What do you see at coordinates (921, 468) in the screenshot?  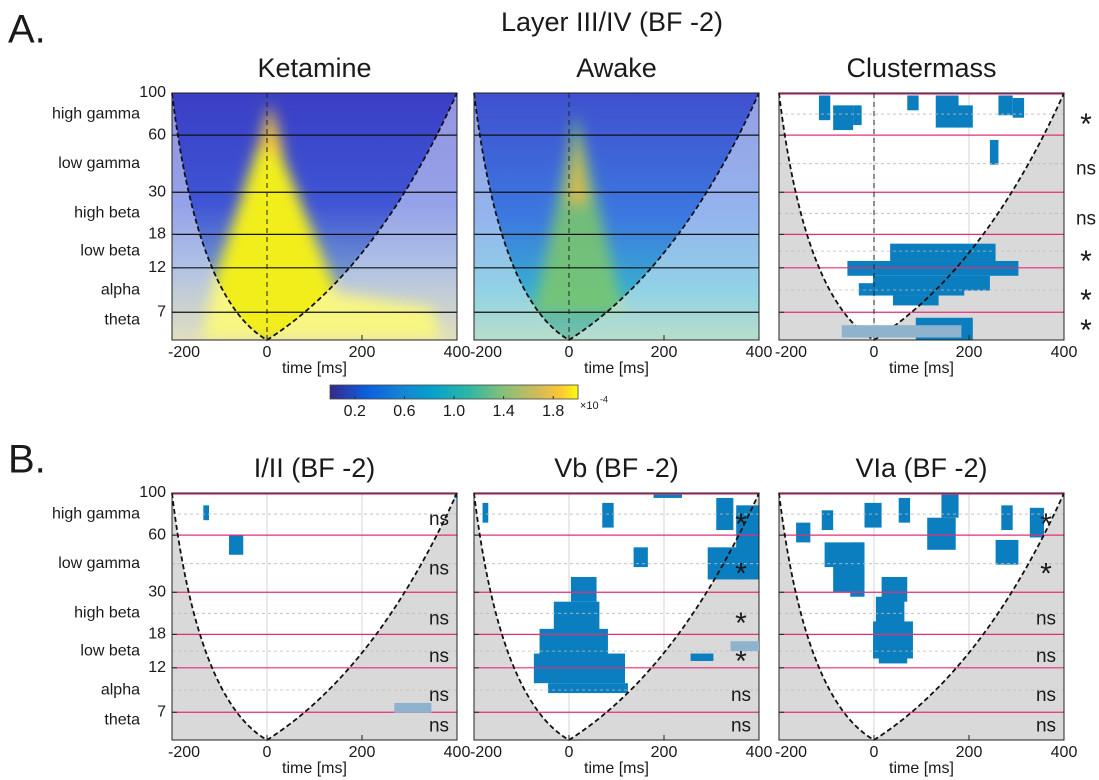 I see `plot-title: VIa (BF -2)` at bounding box center [921, 468].